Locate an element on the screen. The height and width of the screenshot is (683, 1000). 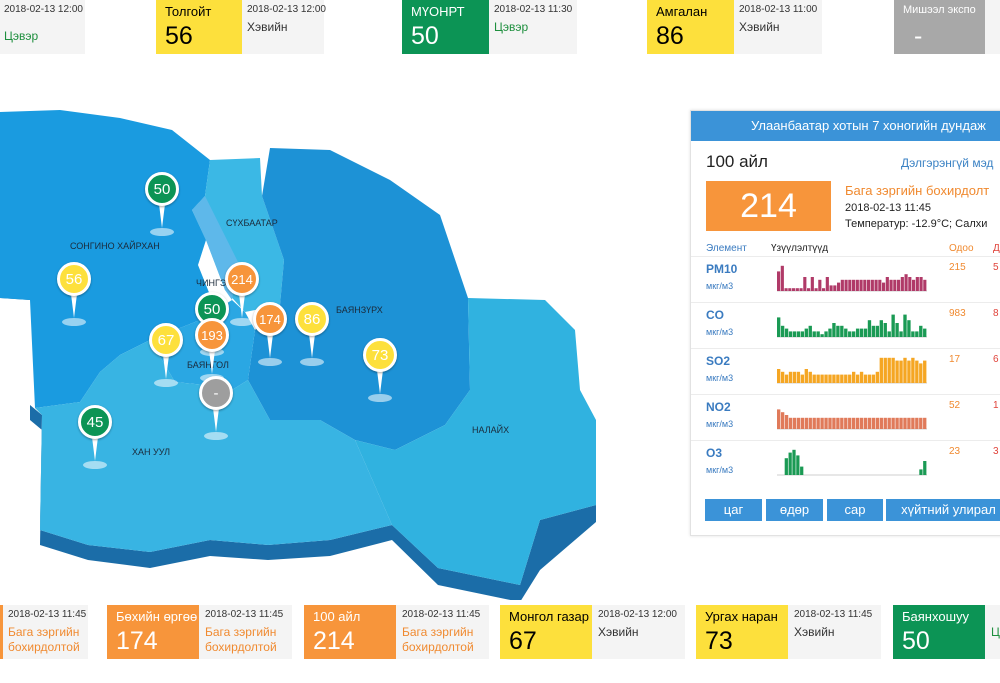
station-card: Мишээл экспо - is located at coordinates (947, 27).